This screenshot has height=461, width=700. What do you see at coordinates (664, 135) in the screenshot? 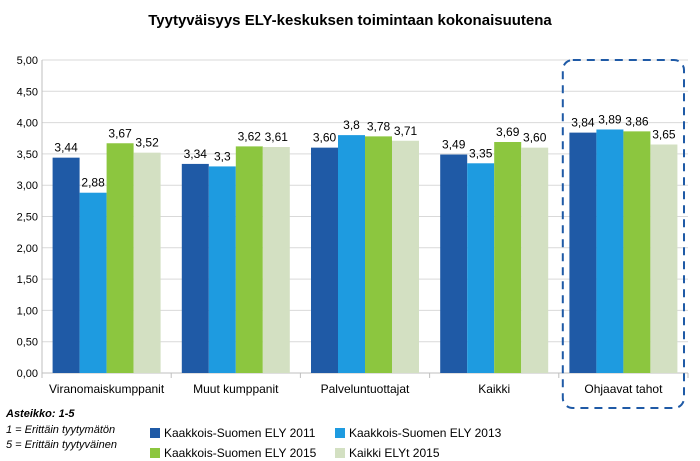
I see `data-label: 3,65` at bounding box center [664, 135].